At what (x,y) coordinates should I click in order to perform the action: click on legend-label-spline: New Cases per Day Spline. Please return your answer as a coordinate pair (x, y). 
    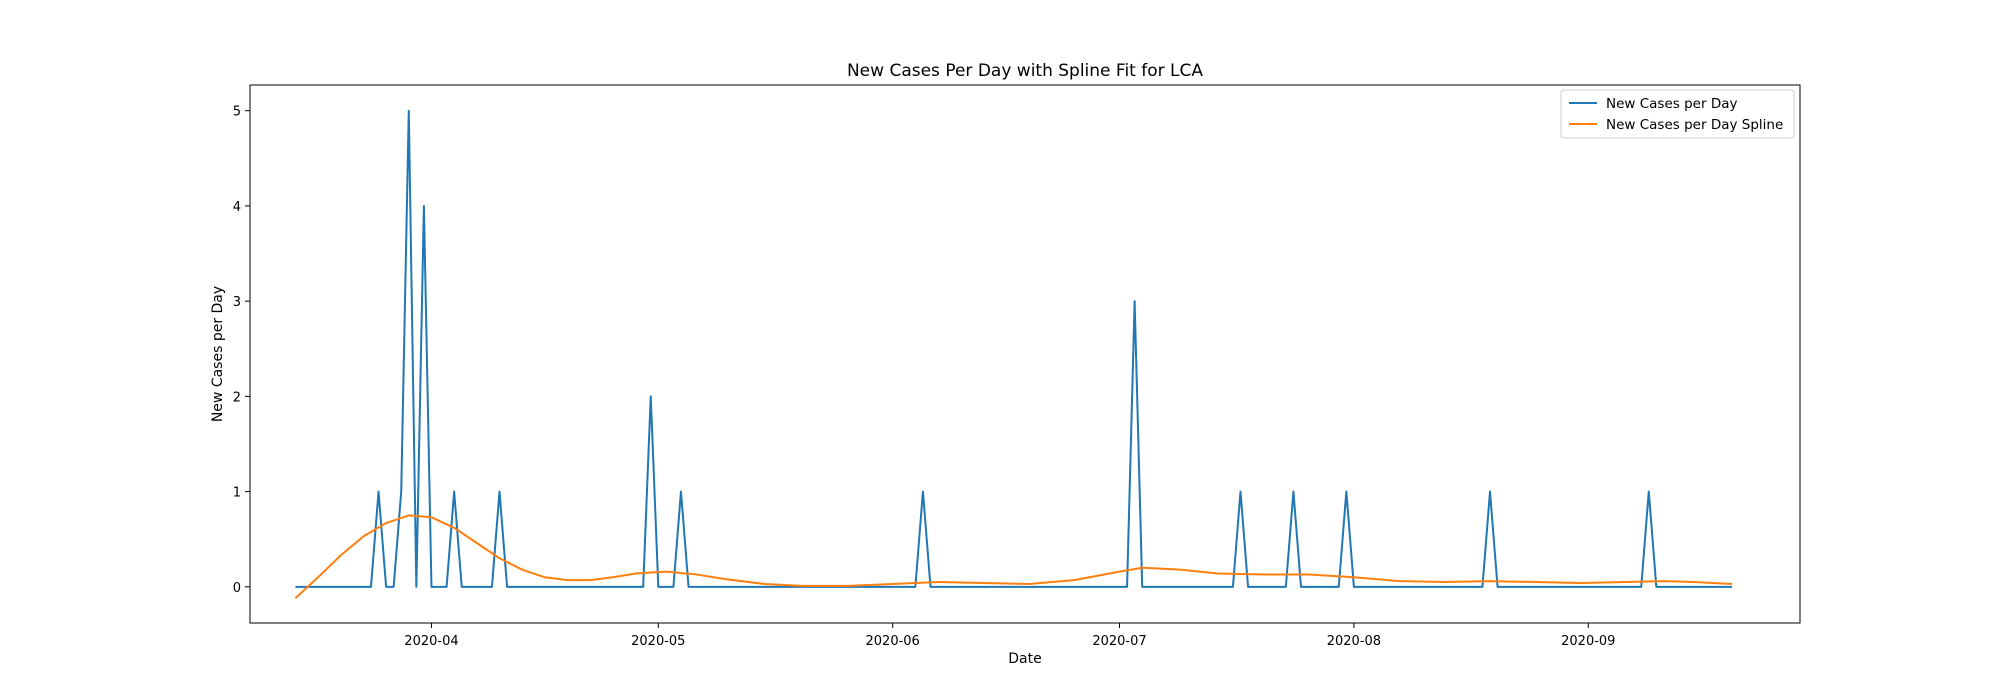
    Looking at the image, I should click on (1694, 125).